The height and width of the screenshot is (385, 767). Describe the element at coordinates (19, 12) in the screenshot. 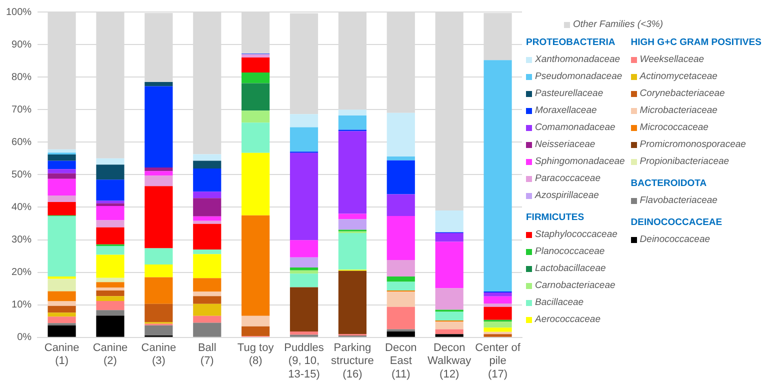

I see `y-tick-label: 100%` at that location.